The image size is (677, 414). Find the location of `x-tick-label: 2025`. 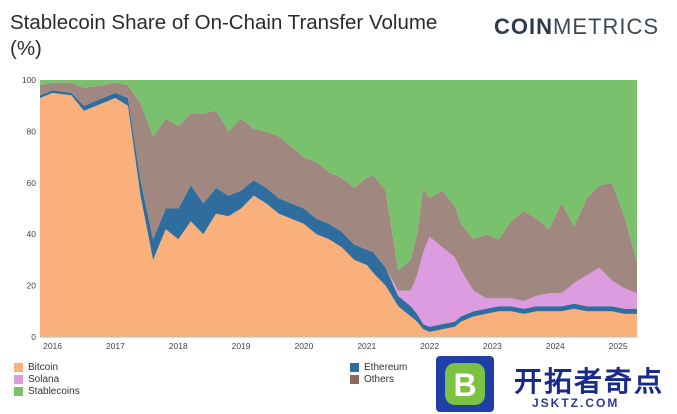

x-tick-label: 2025 is located at coordinates (618, 346).